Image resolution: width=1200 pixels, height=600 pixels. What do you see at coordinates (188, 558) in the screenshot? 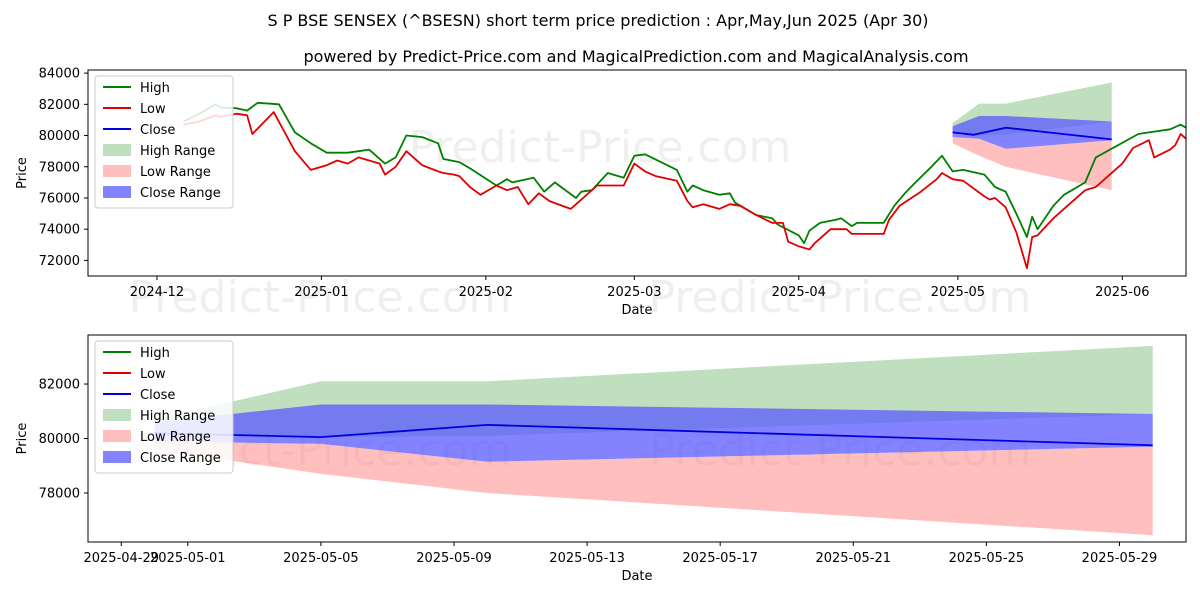
I see `x-tick-label: 2025-05-01` at bounding box center [188, 558].